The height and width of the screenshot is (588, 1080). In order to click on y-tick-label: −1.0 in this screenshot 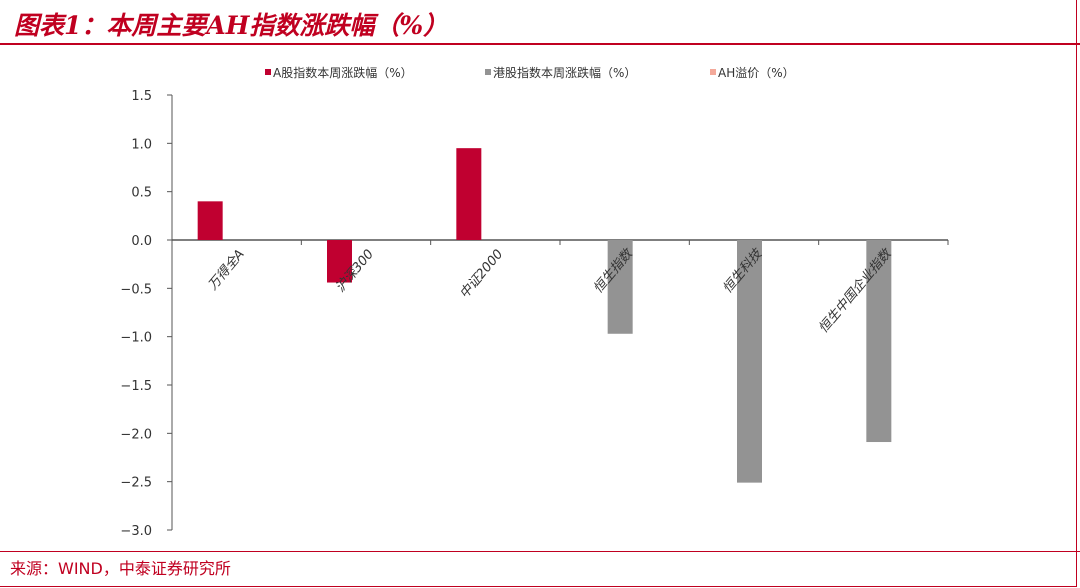, I will do `click(136, 338)`.